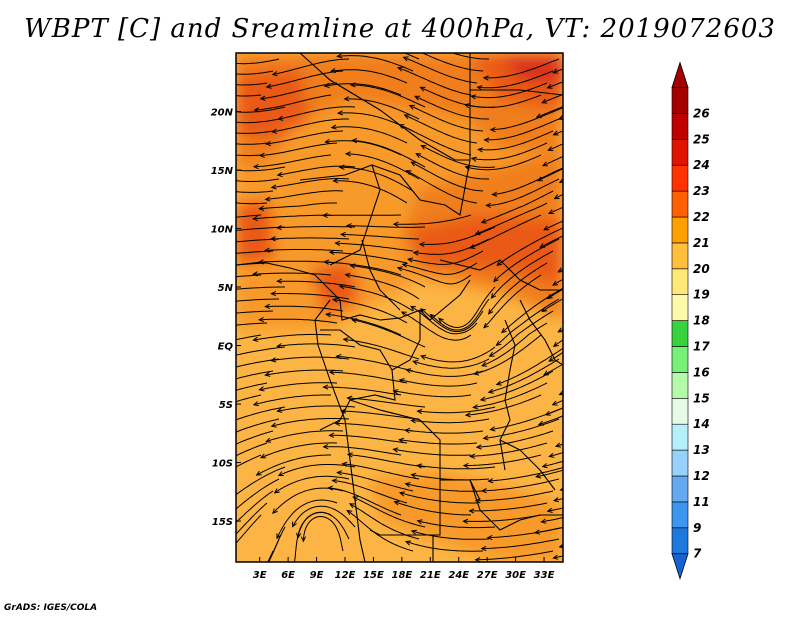 The height and width of the screenshot is (618, 800). I want to click on colorbar-label-19: 19, so click(701, 295).